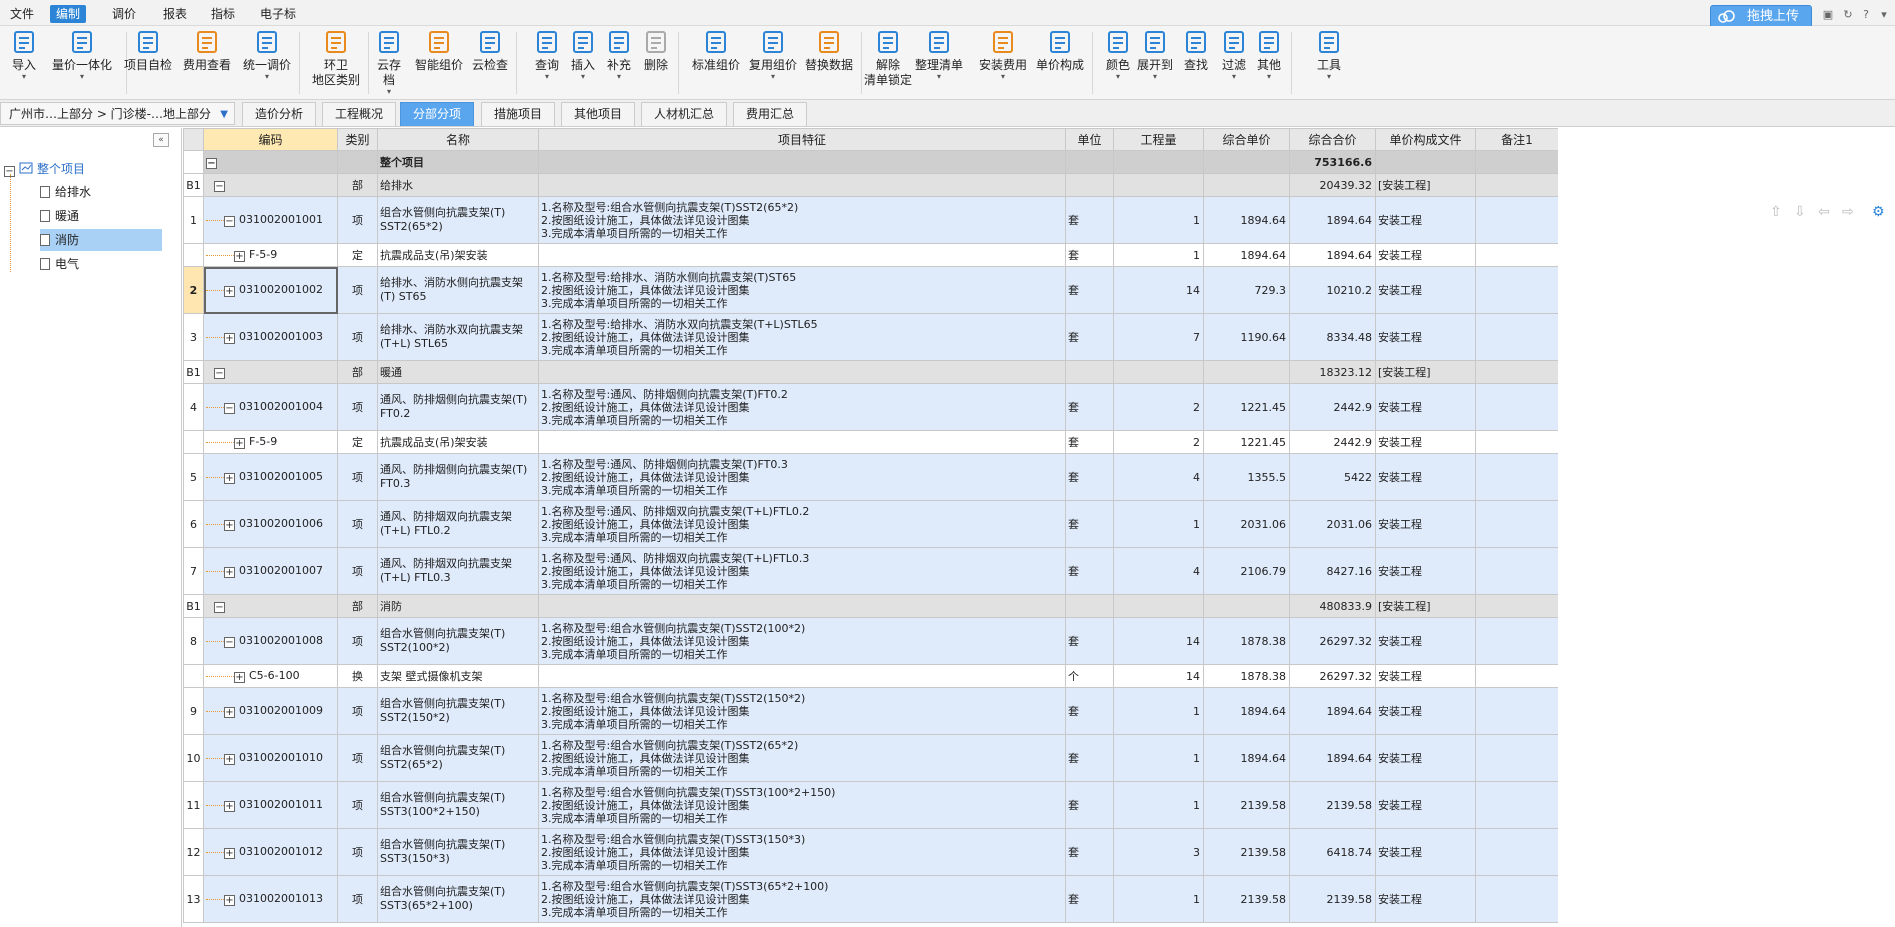 The width and height of the screenshot is (1895, 927). Describe the element at coordinates (1878, 212) in the screenshot. I see `settings-icon: ⚙` at that location.